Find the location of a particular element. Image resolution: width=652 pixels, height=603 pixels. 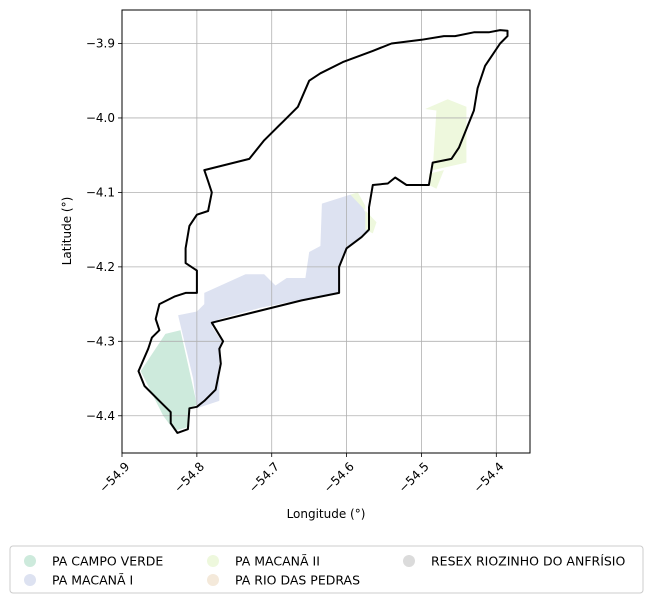

region-pa-campo-verde is located at coordinates (168, 380).